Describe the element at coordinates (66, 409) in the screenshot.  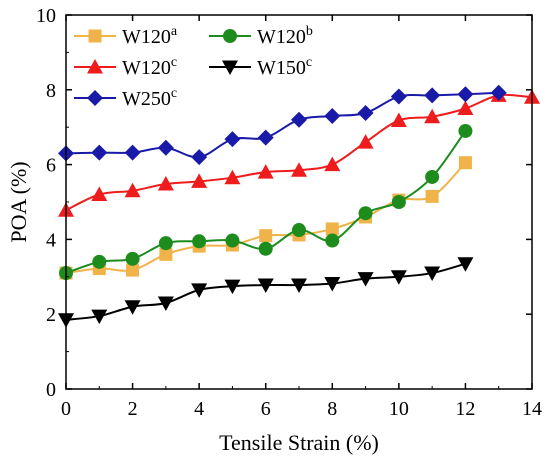
I see `x-tick-label: 0` at that location.